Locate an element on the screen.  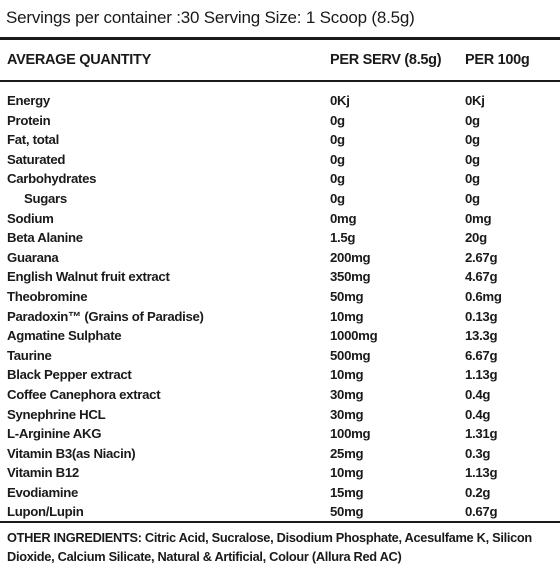
bottom-rule is located at coordinates (280, 522).